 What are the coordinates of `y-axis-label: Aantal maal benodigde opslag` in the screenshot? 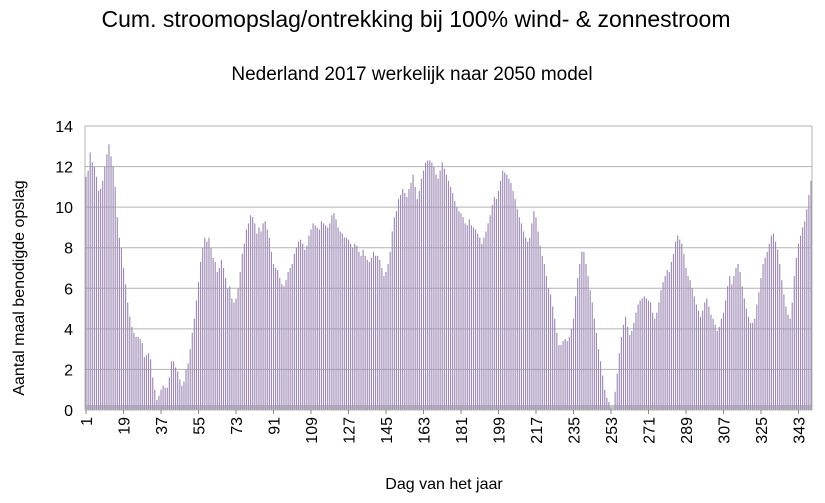 It's located at (19, 287).